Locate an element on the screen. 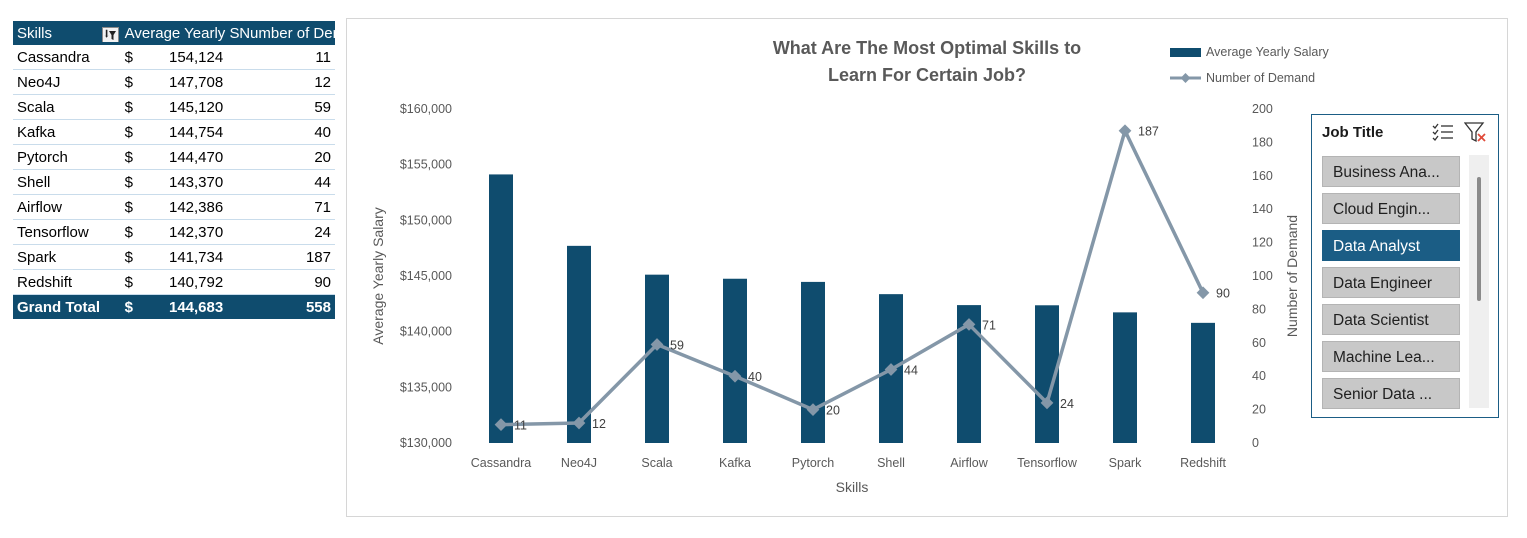  pivot-cell-salary-value: 142,386 is located at coordinates (196, 207).